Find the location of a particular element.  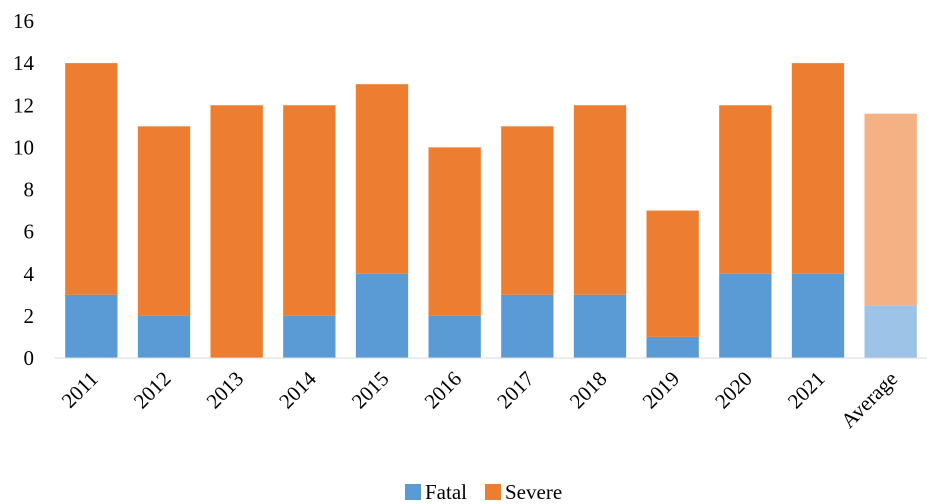

bar-severe-2018 is located at coordinates (600, 200).